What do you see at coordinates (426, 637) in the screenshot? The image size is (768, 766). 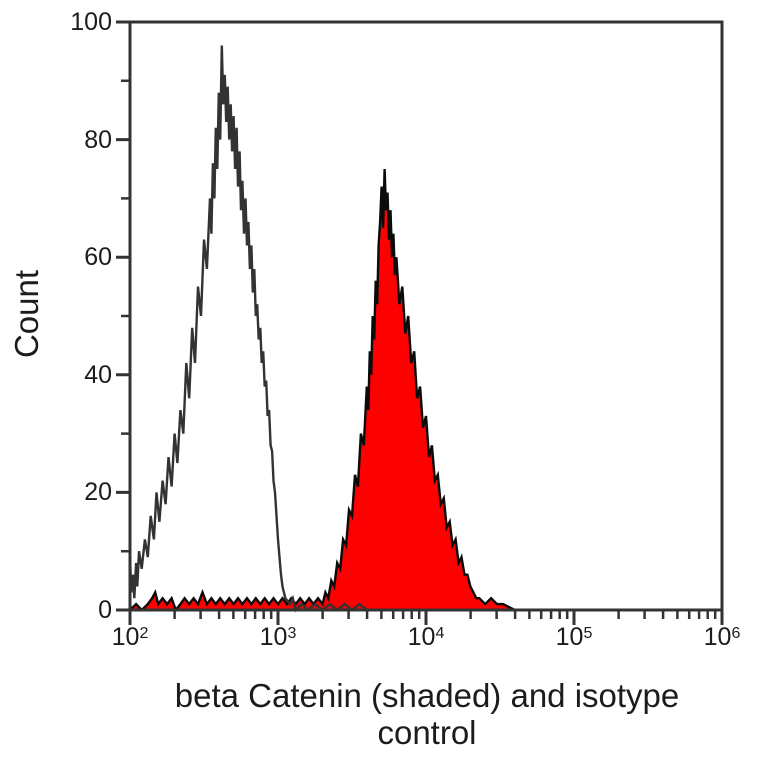 I see `x-tick-label: 104` at bounding box center [426, 637].